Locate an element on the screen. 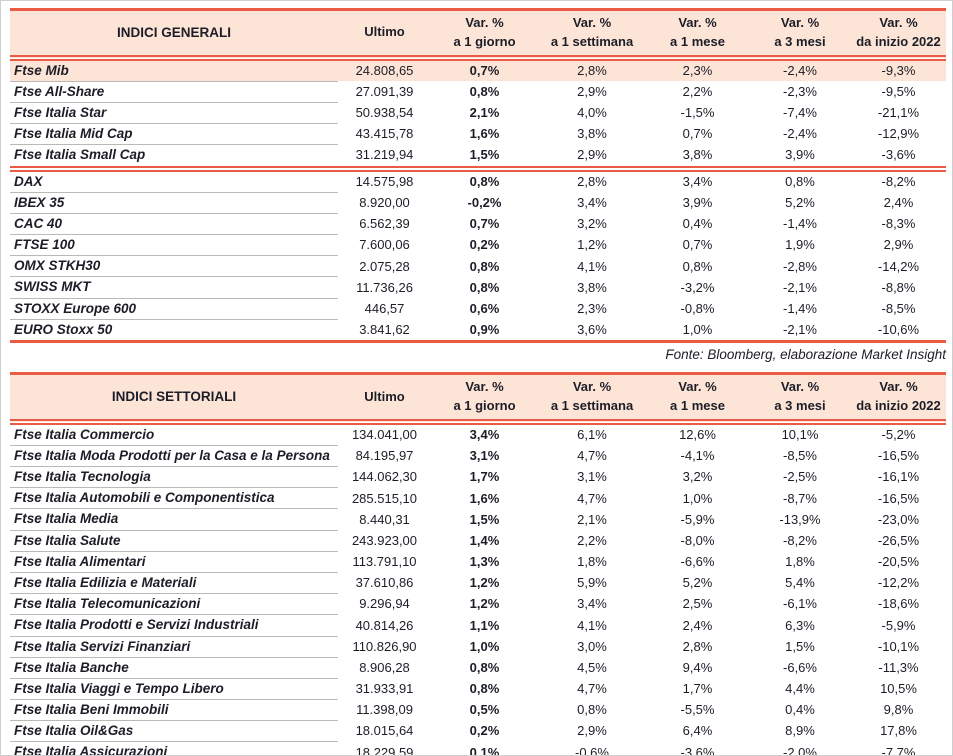 This screenshot has width=953, height=756. ultimo-value: 9.296,94 is located at coordinates (384, 604).